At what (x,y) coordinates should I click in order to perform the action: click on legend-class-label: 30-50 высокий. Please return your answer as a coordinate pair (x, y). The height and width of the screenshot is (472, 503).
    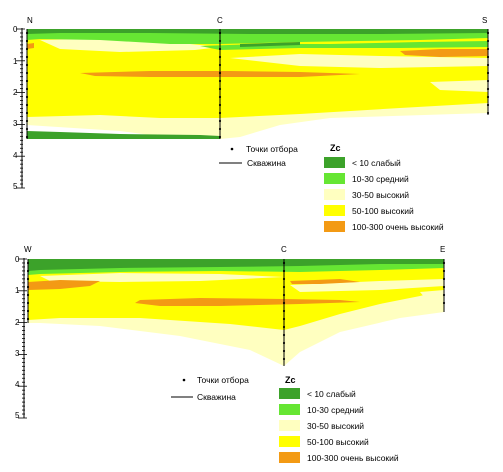
    Looking at the image, I should click on (335, 426).